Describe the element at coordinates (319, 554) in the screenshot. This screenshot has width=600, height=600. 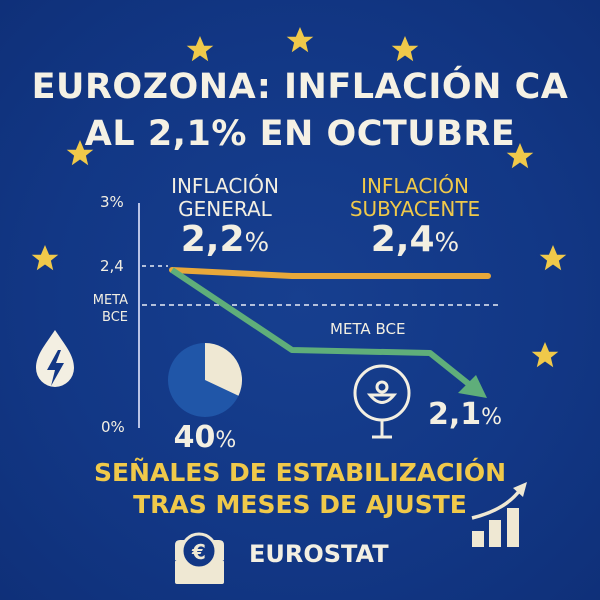
I see `source-label: EUROSTAT` at that location.